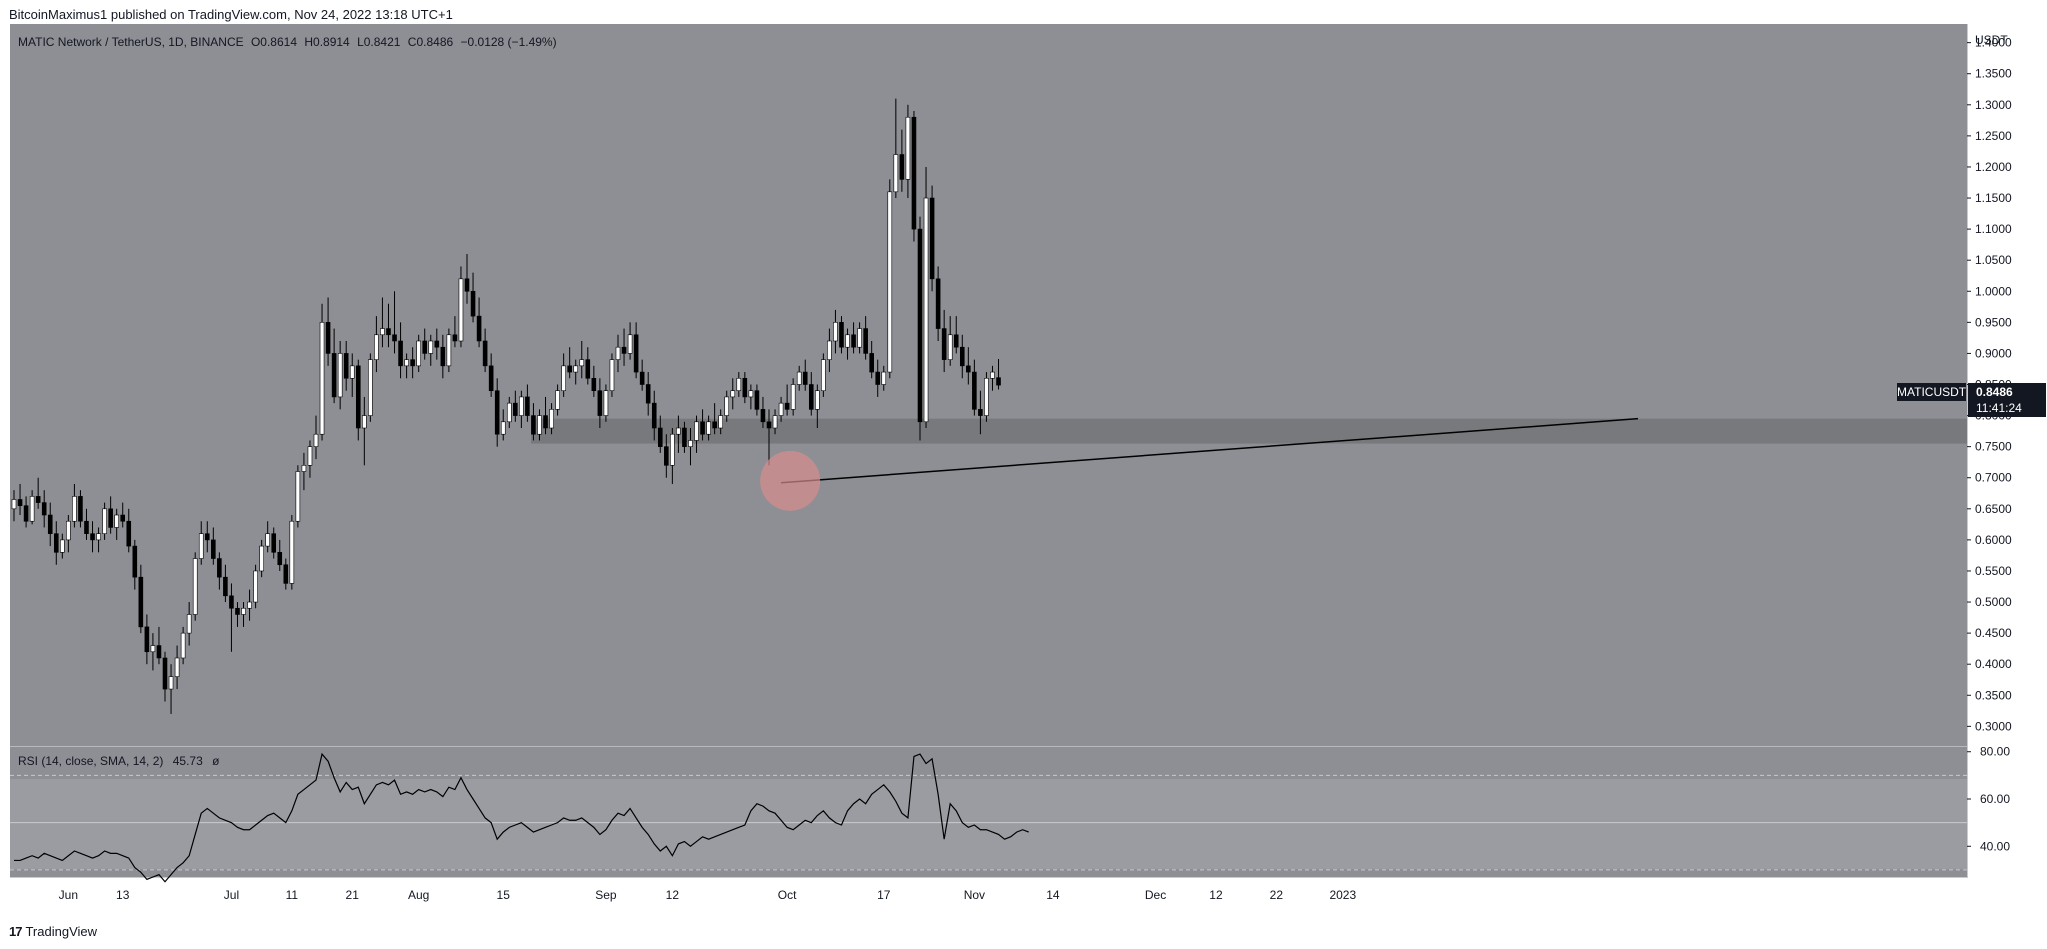 This screenshot has width=2047, height=949. I want to click on footer-brand: 17 TradingView, so click(53, 931).